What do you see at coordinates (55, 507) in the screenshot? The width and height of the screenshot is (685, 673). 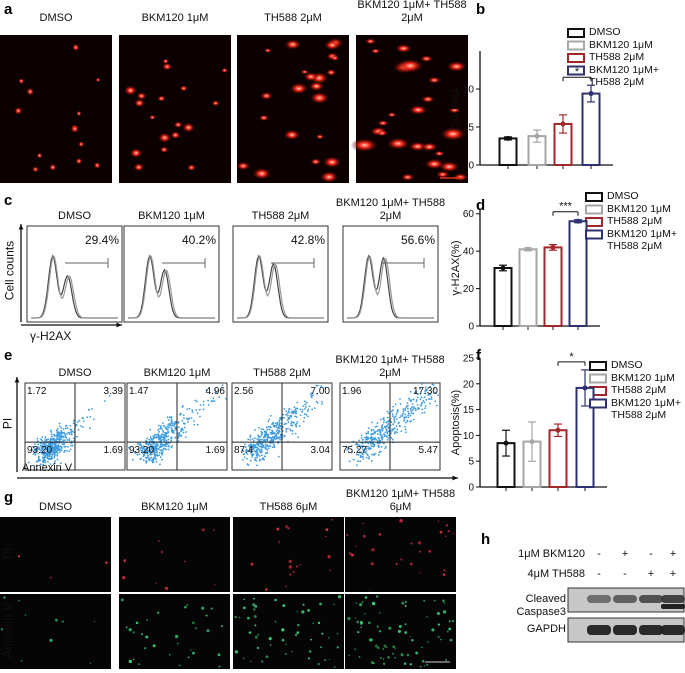 I see `panel-title: DMSO` at bounding box center [55, 507].